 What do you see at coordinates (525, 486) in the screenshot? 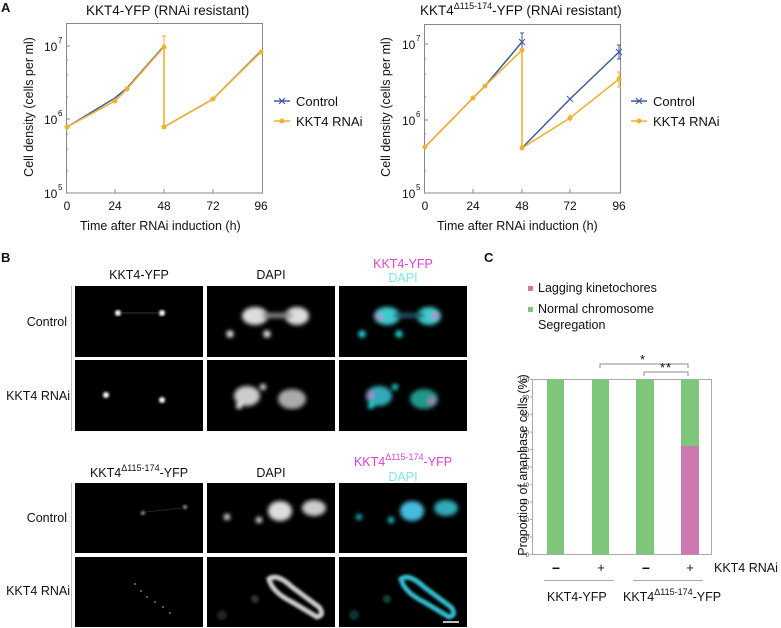
I see `svg-text: 40` at bounding box center [525, 486].